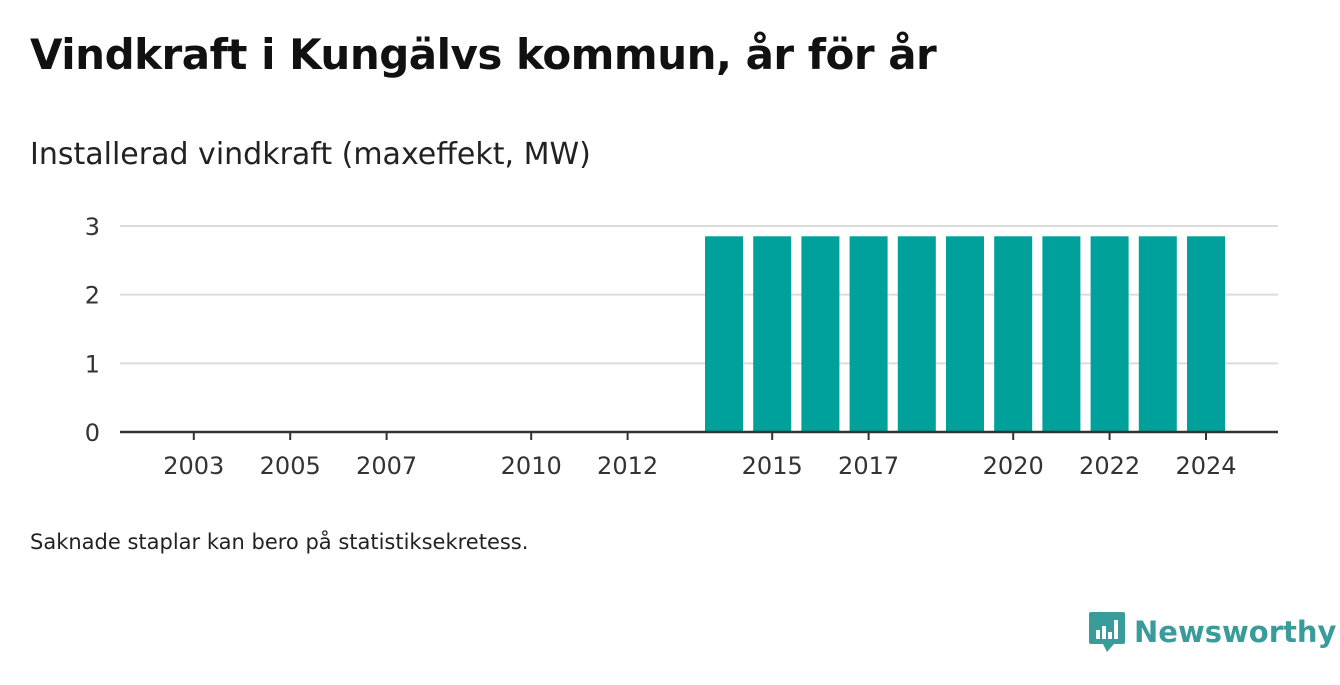 This screenshot has width=1340, height=685. Describe the element at coordinates (310, 154) in the screenshot. I see `chart-subtitle: Installerad vindkraft (maxeffekt, MW)` at that location.